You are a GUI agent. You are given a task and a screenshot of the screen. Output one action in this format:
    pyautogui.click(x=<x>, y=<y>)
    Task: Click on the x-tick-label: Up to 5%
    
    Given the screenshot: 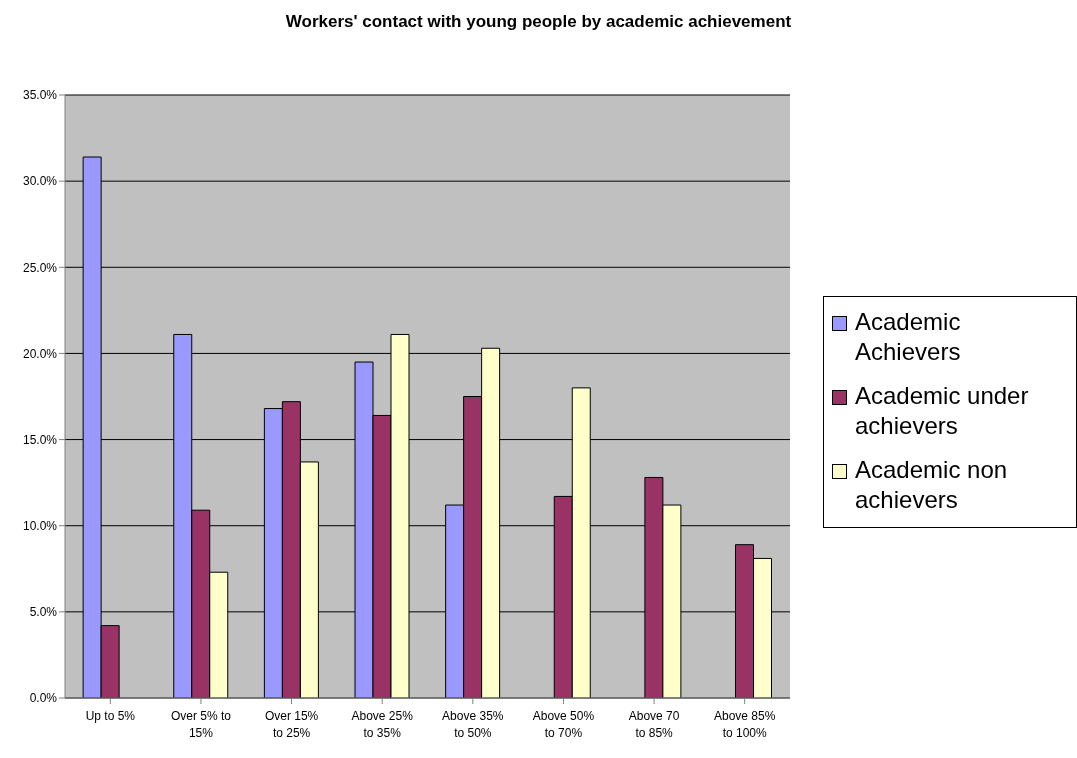 What is the action you would take?
    pyautogui.click(x=110, y=716)
    